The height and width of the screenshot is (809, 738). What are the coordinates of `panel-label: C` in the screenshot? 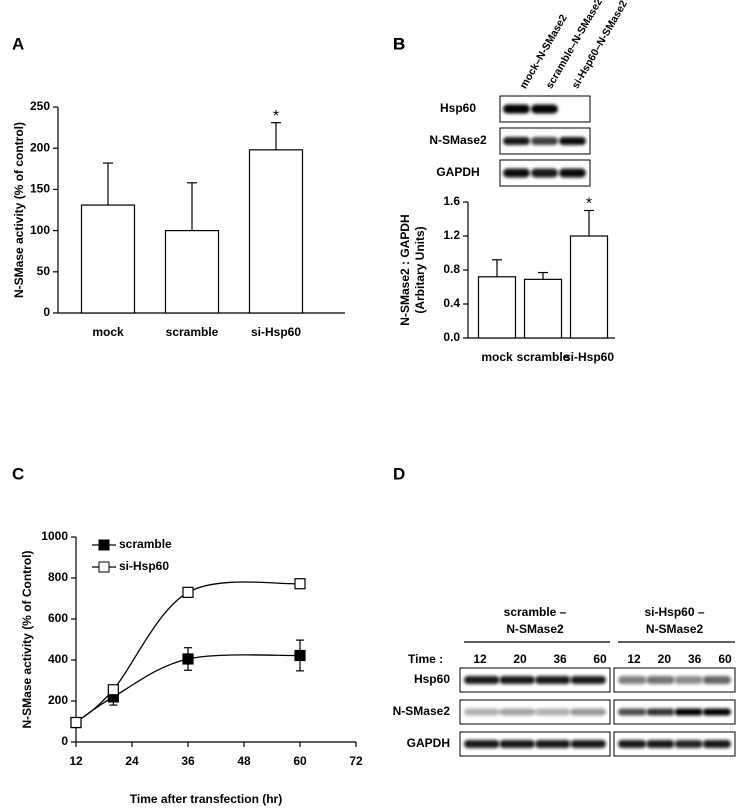 It's located at (18, 473).